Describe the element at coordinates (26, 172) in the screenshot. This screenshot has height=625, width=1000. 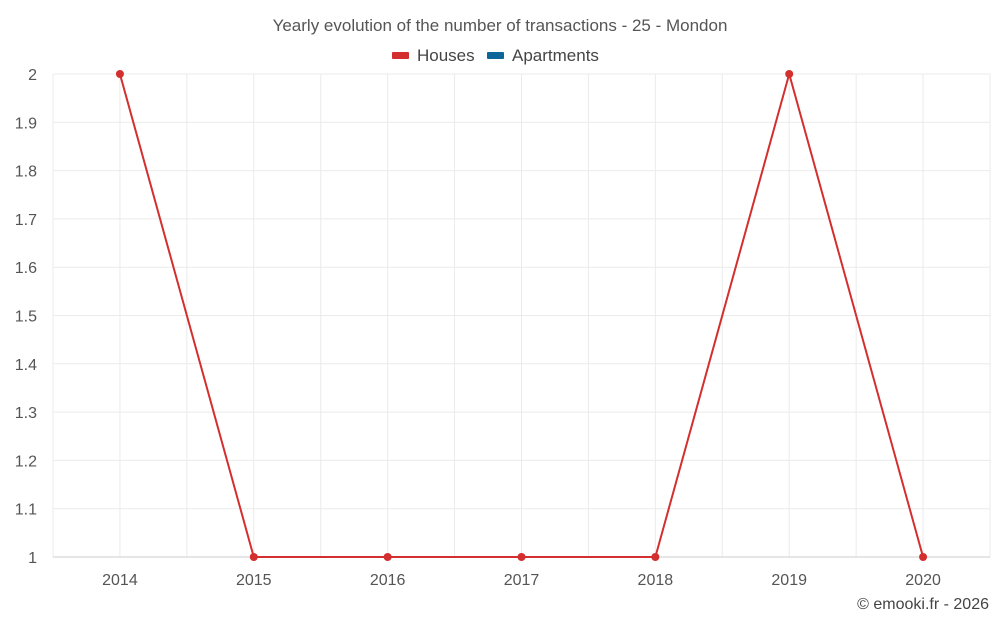
I see `y-tick-label: 1.8` at that location.